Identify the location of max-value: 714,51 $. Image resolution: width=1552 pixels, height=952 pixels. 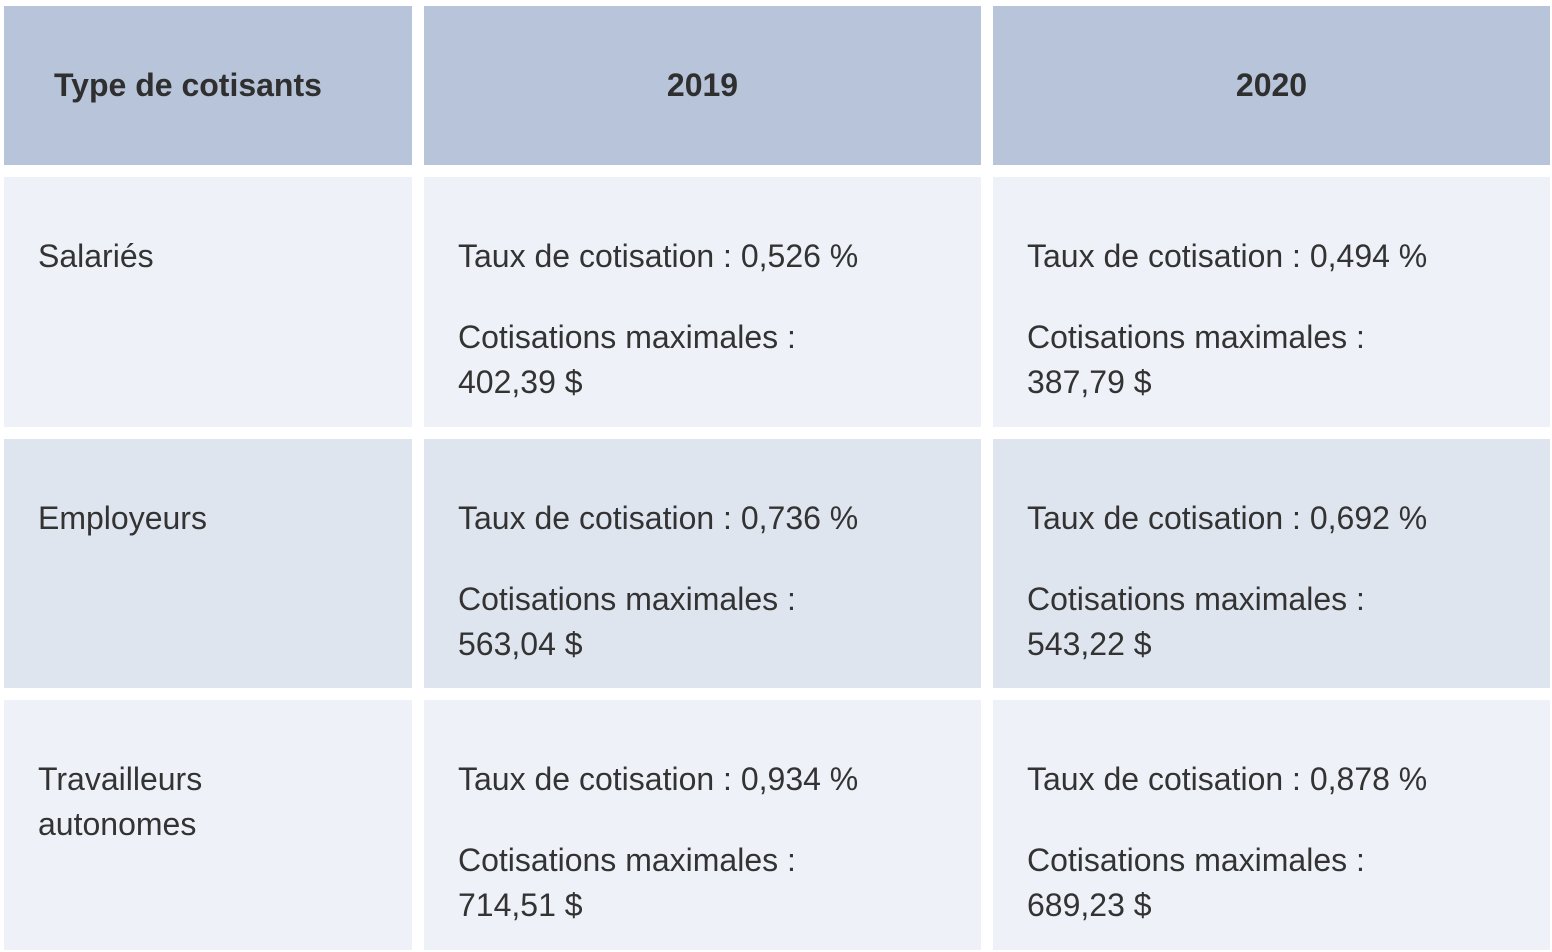
(520, 905).